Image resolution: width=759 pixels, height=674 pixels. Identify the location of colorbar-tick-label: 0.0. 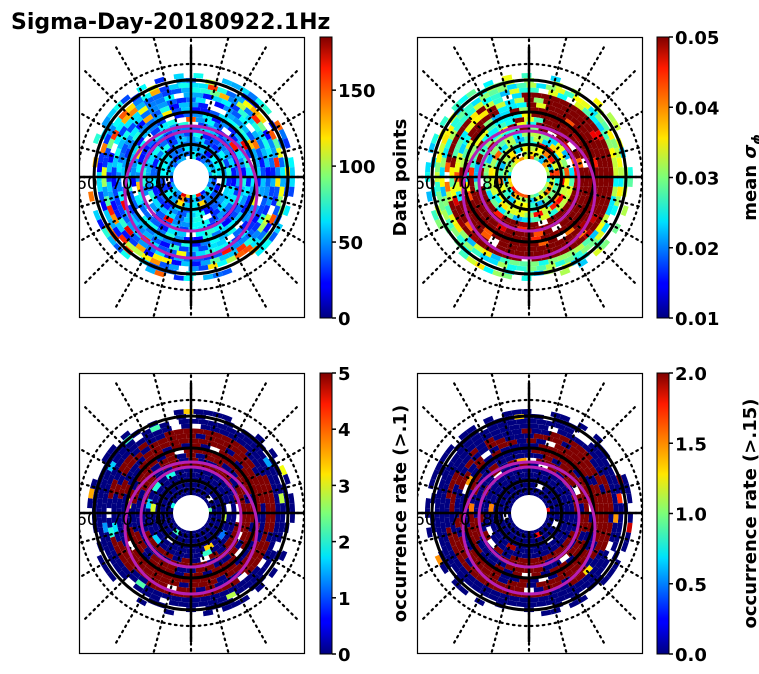
(691, 655).